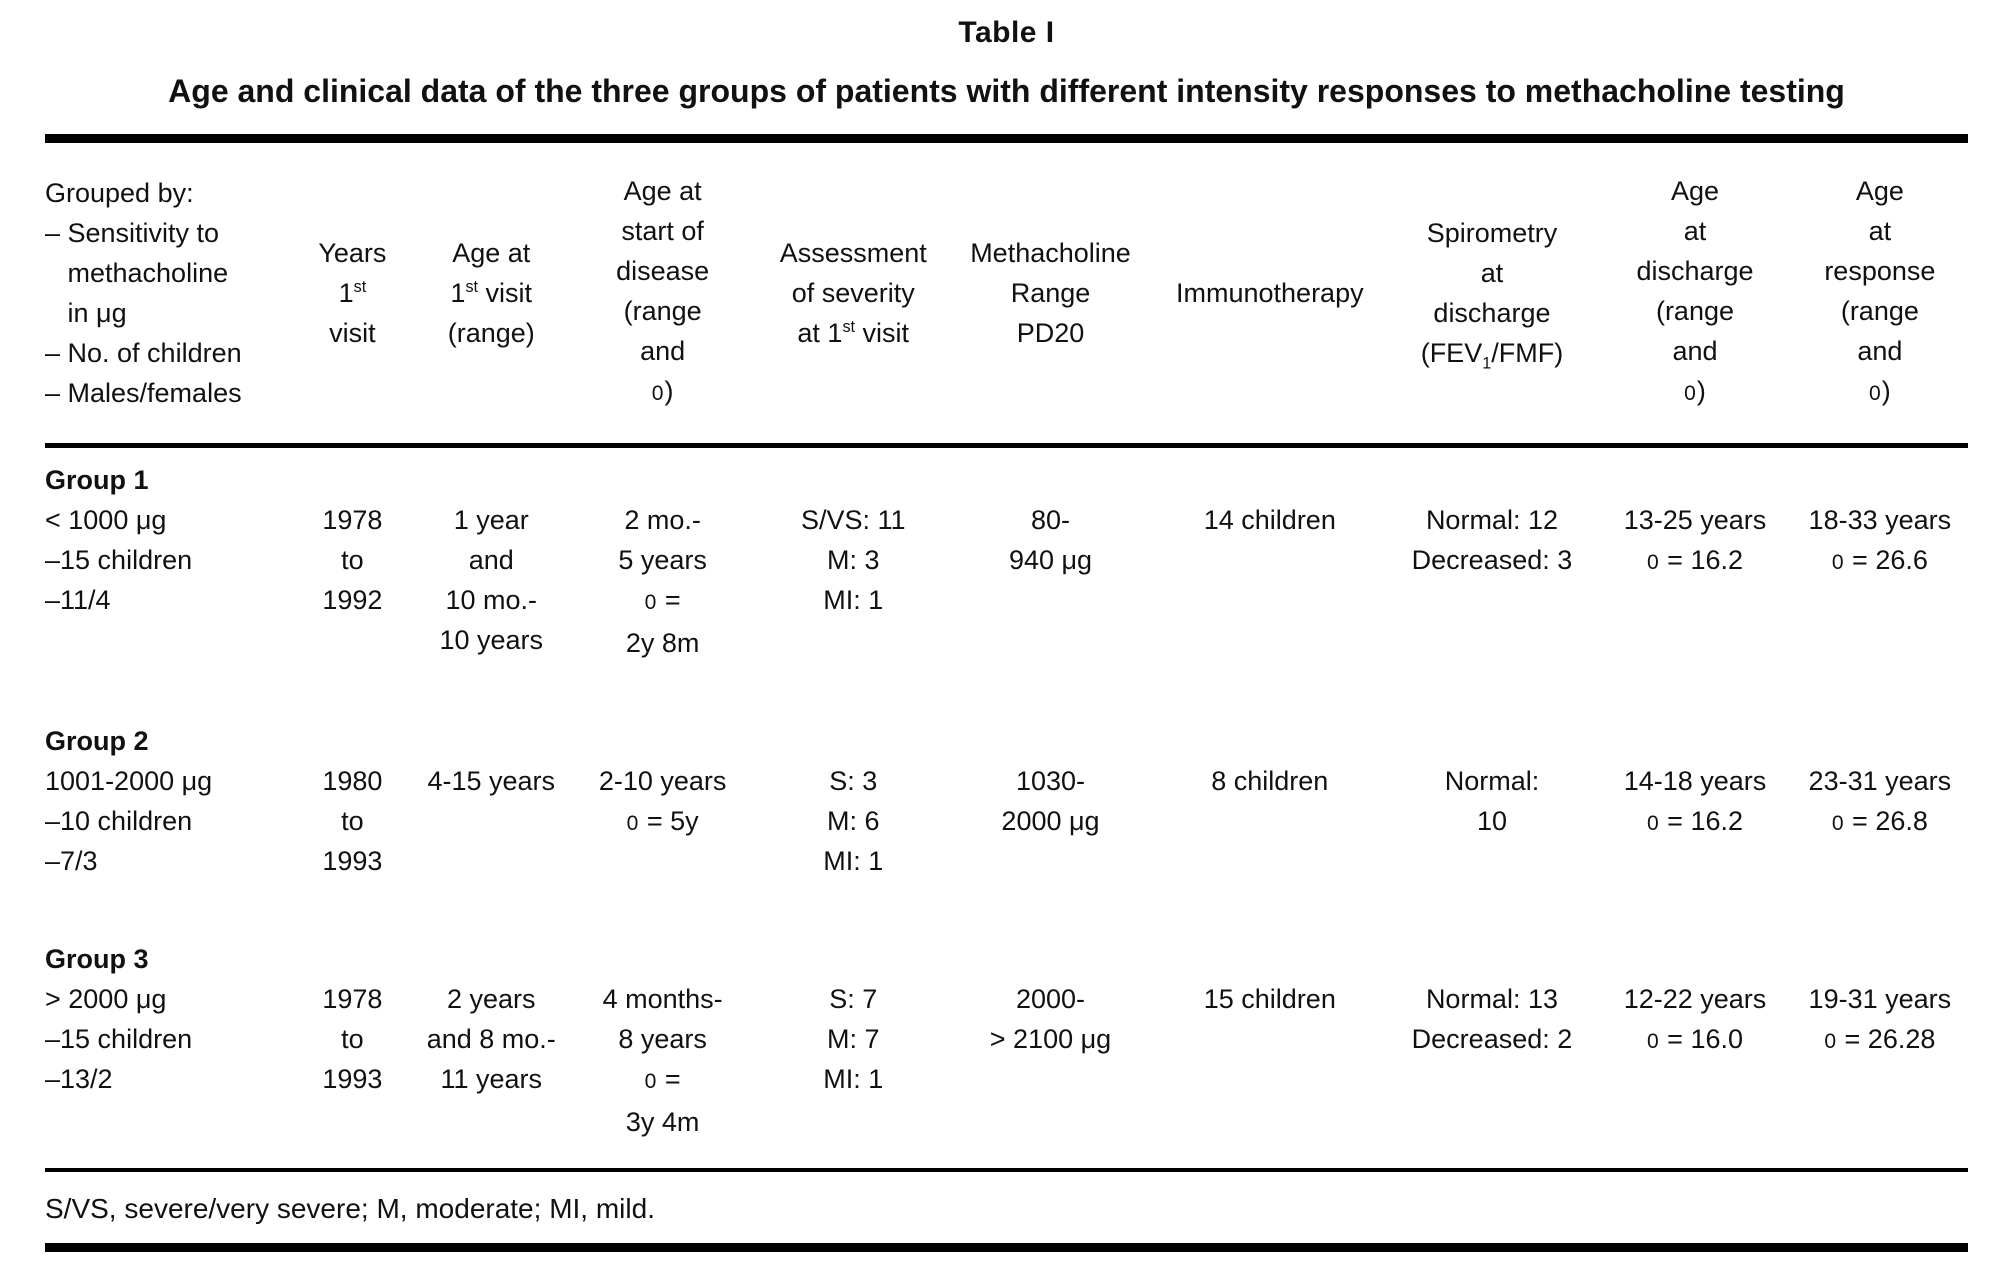 The width and height of the screenshot is (2013, 1270). Describe the element at coordinates (1492, 800) in the screenshot. I see `table-cell-group-2-spirometry: Normal: 10` at that location.